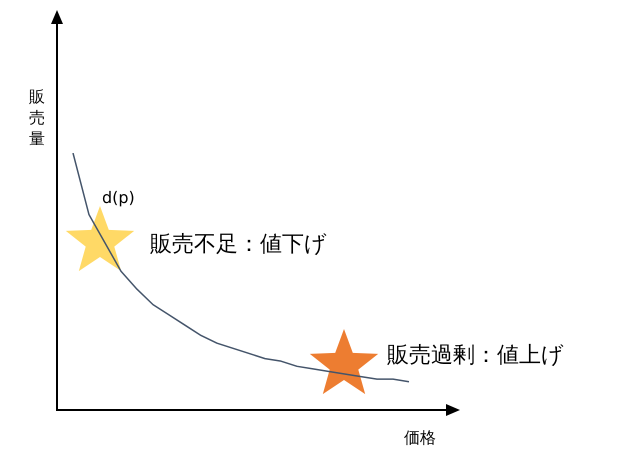 This screenshot has height=455, width=627. I want to click on annotation: 販売不足：値下げ, so click(238, 245).